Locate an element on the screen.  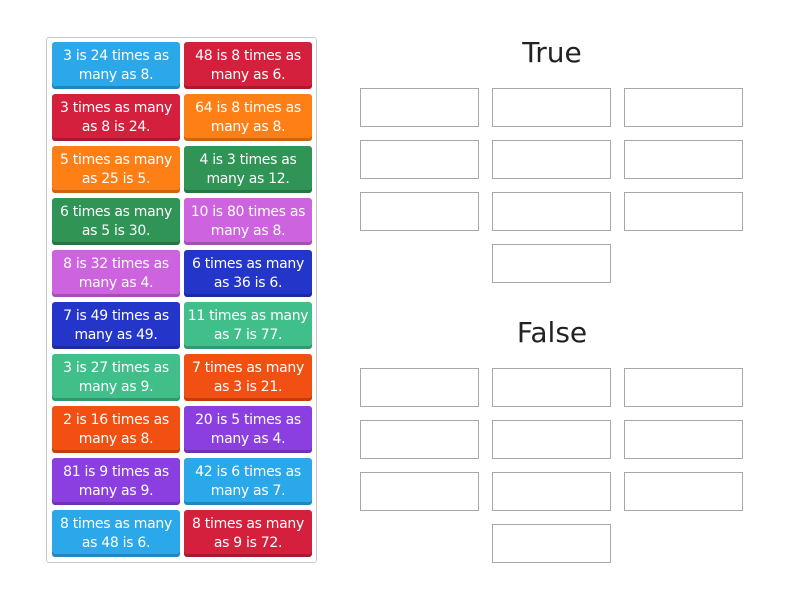
answer-tile: 7 is 49 times as many as 49. is located at coordinates (116, 325).